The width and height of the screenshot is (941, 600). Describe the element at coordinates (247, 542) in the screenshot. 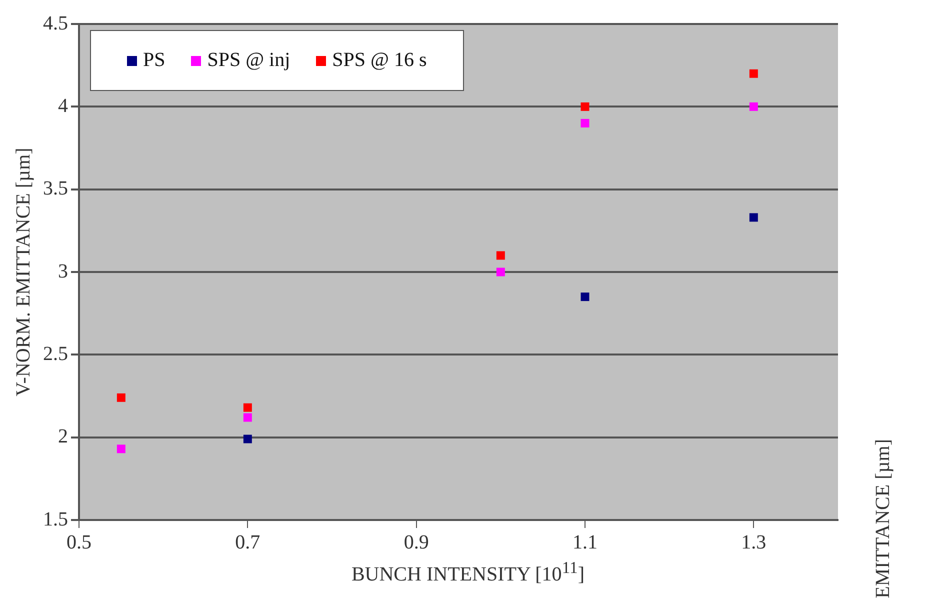

I see `x-tick-label: 0.7` at that location.